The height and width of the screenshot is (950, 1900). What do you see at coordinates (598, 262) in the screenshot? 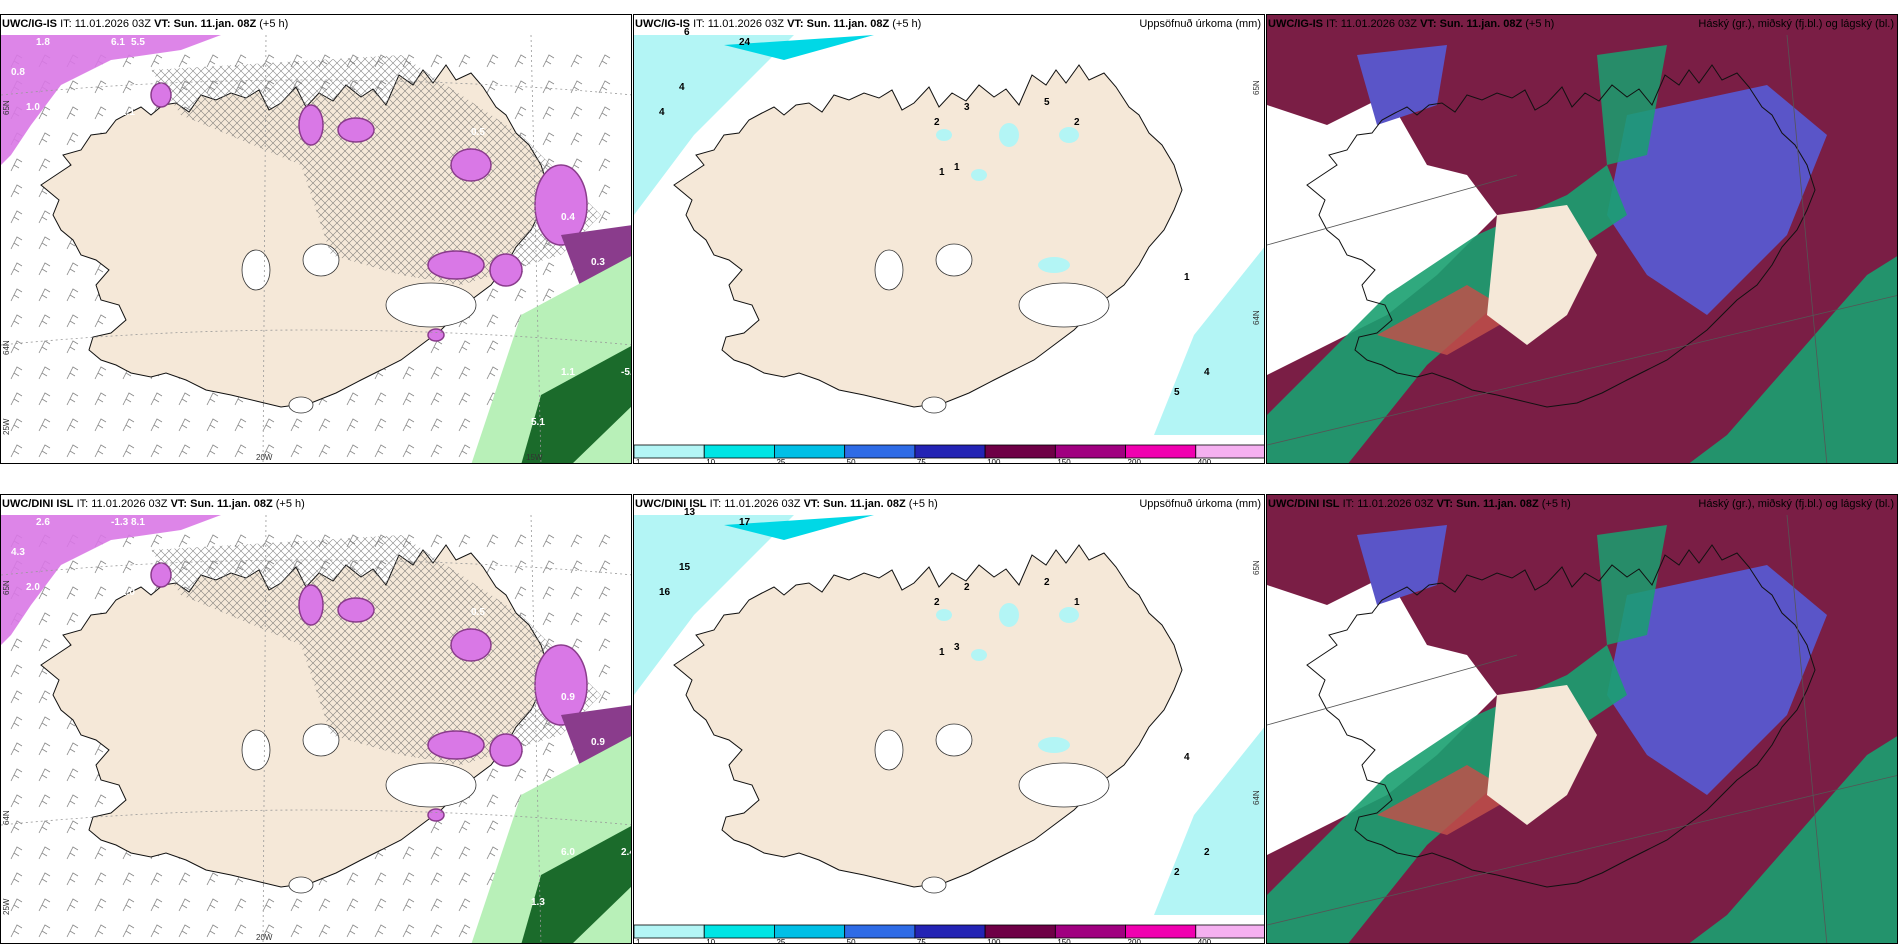
I see `value-label: 0.3` at bounding box center [598, 262].